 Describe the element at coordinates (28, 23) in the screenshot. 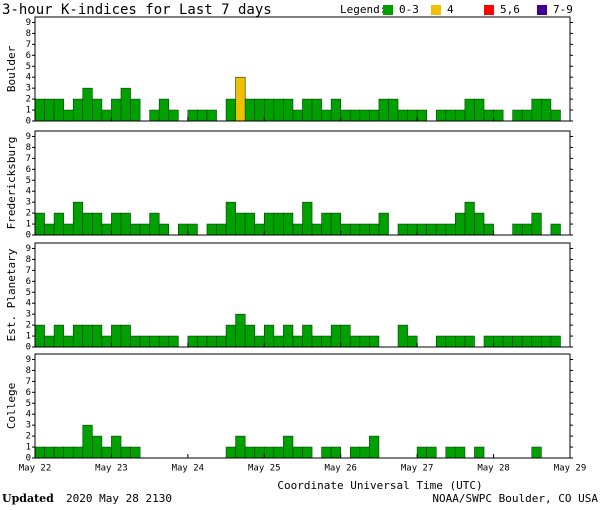

I see `y-tick-label: 9` at that location.